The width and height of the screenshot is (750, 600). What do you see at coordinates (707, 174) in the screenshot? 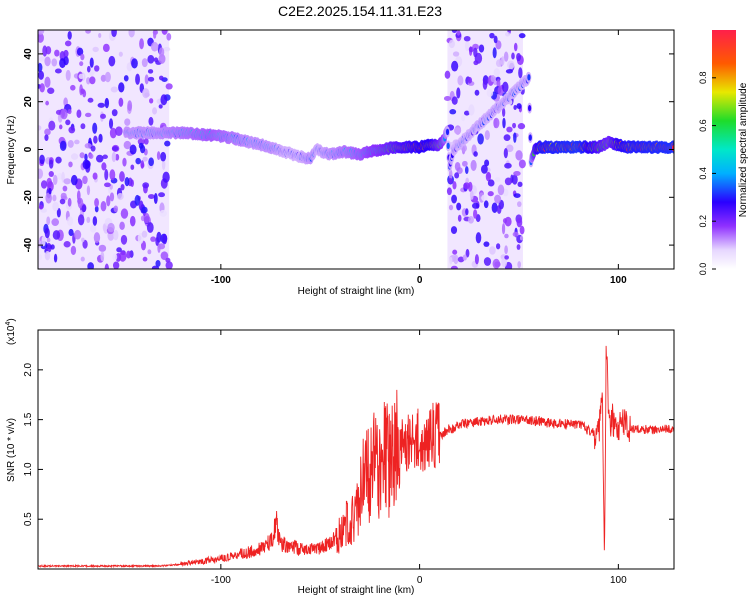
I see `colorbar-ticks: 0.0 0.2 0.4 0.6 0.8` at bounding box center [707, 174].